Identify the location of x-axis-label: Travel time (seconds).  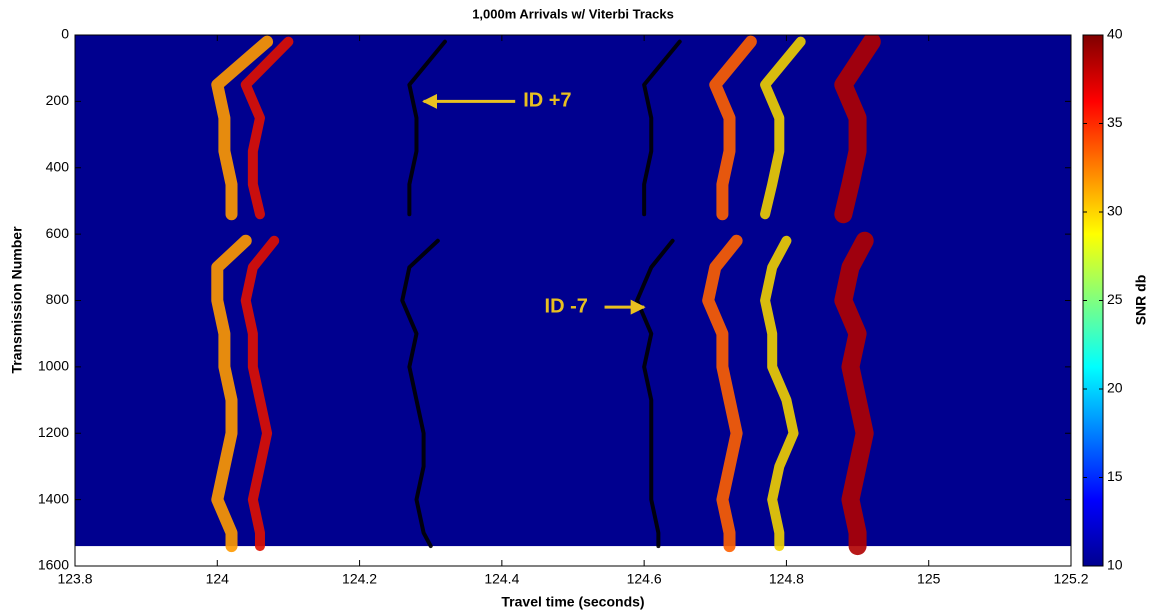
(572, 602).